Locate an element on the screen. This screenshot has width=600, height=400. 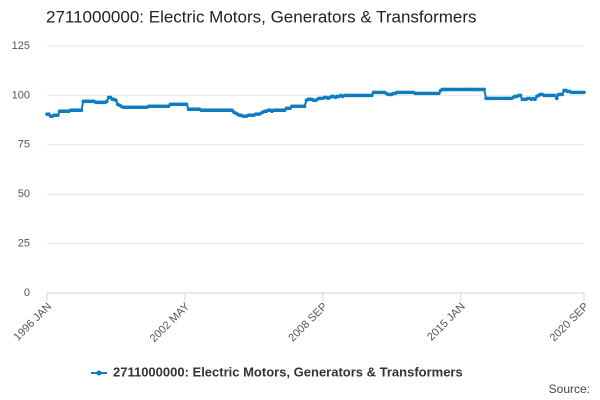
y-tick-label: 75 is located at coordinates (24, 145).